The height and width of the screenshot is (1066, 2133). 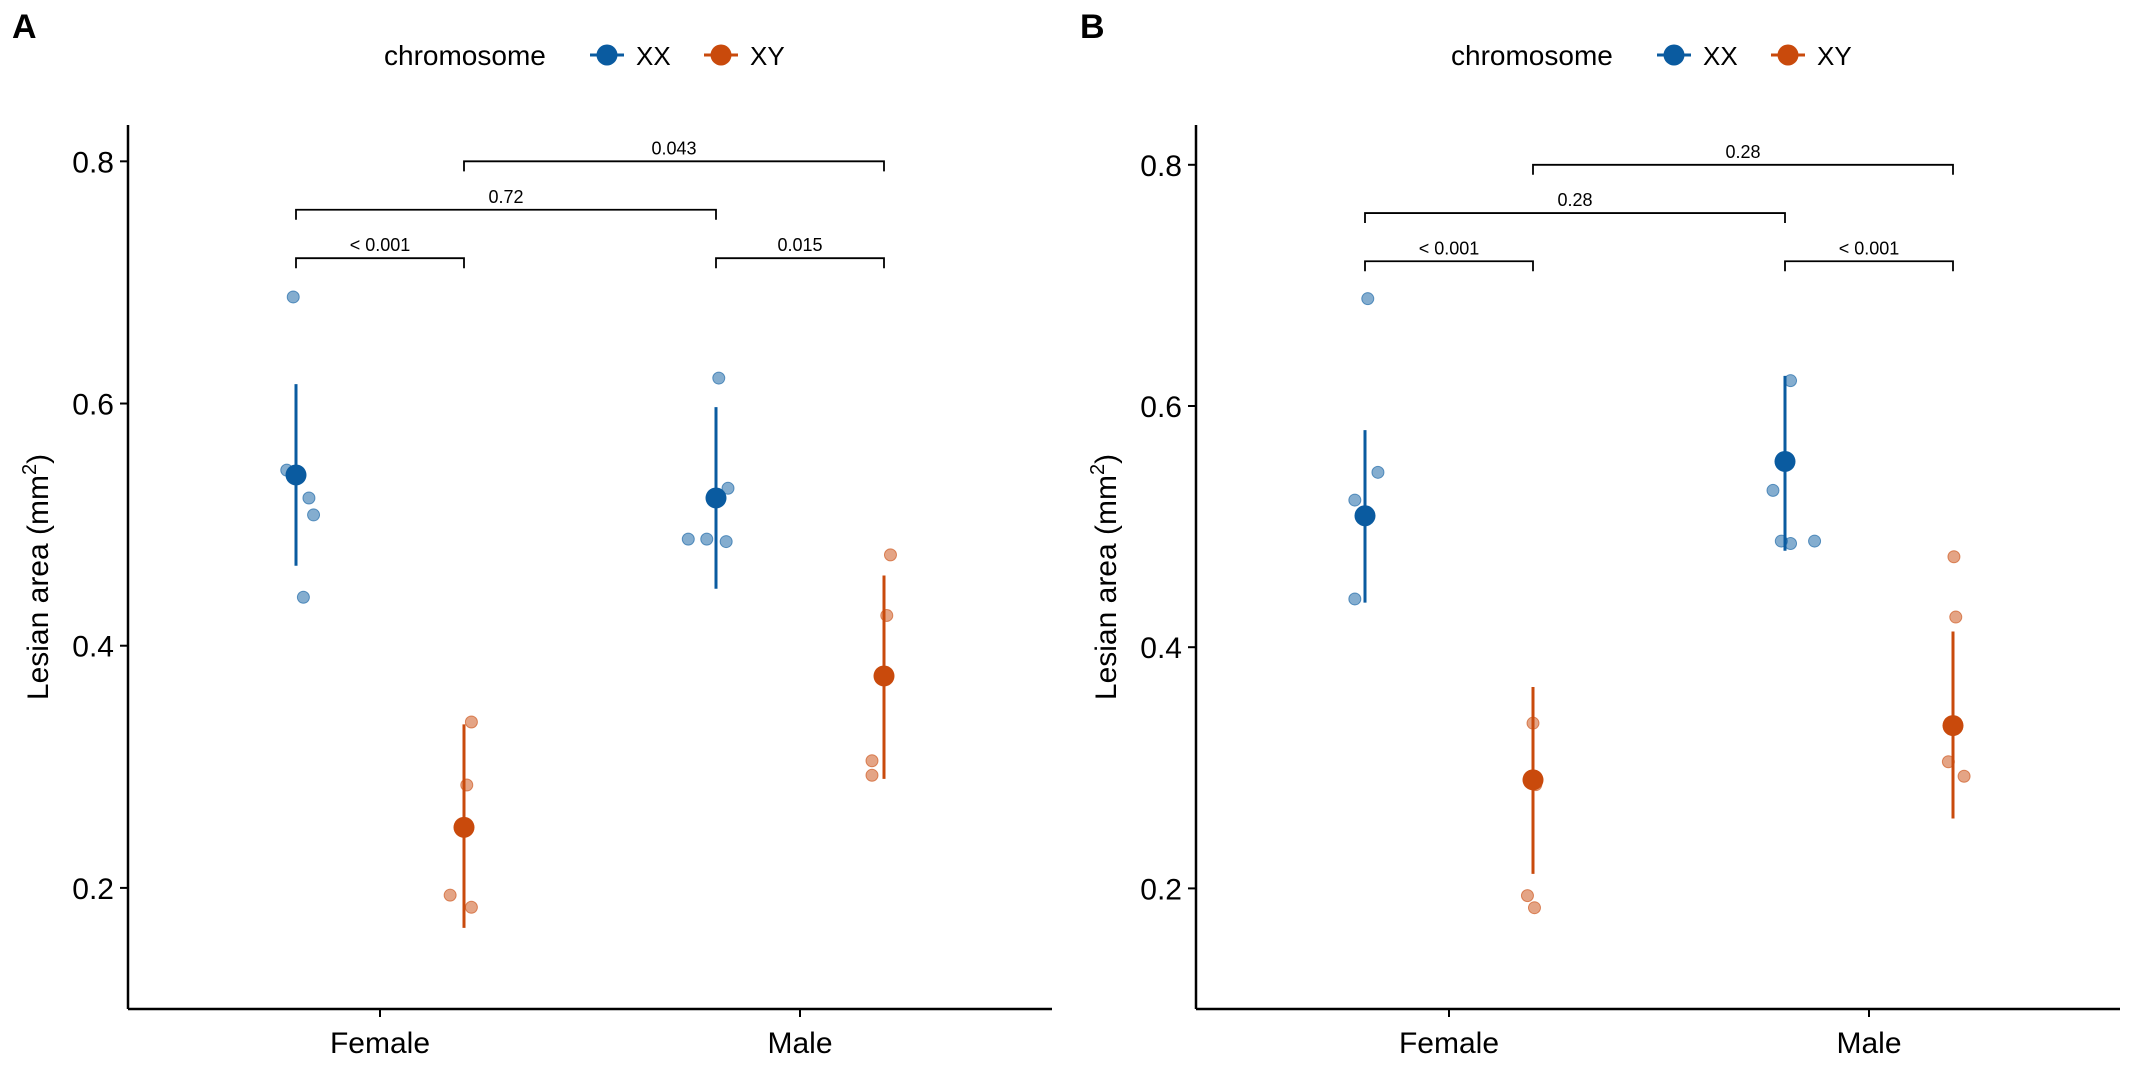 I want to click on legend-b: chromosome XX XY, so click(x=1651, y=55).